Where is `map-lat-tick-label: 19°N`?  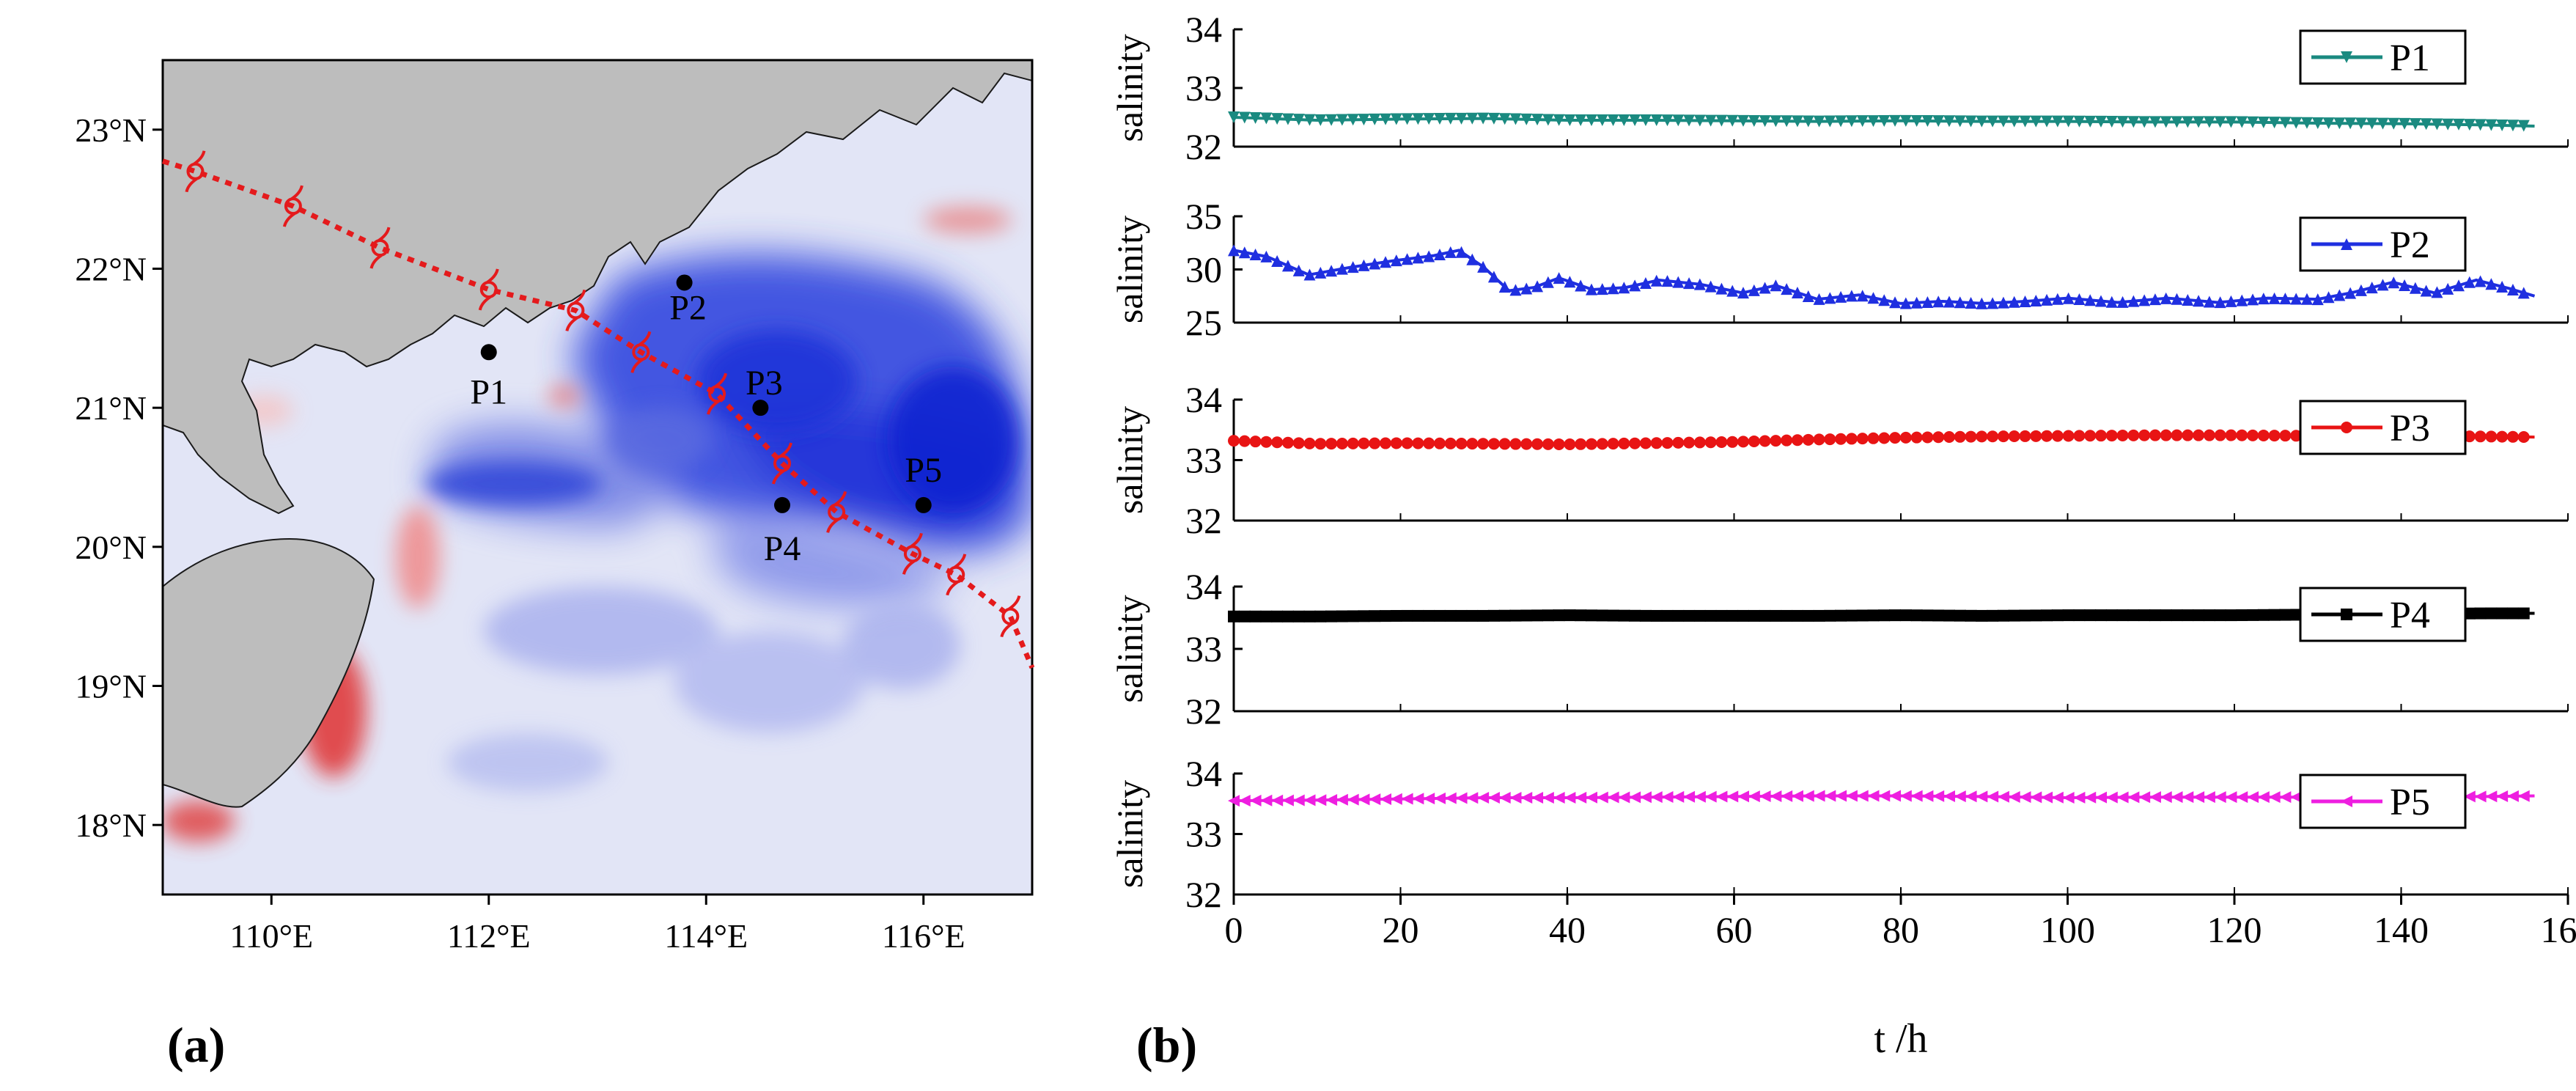
map-lat-tick-label: 19°N is located at coordinates (111, 686).